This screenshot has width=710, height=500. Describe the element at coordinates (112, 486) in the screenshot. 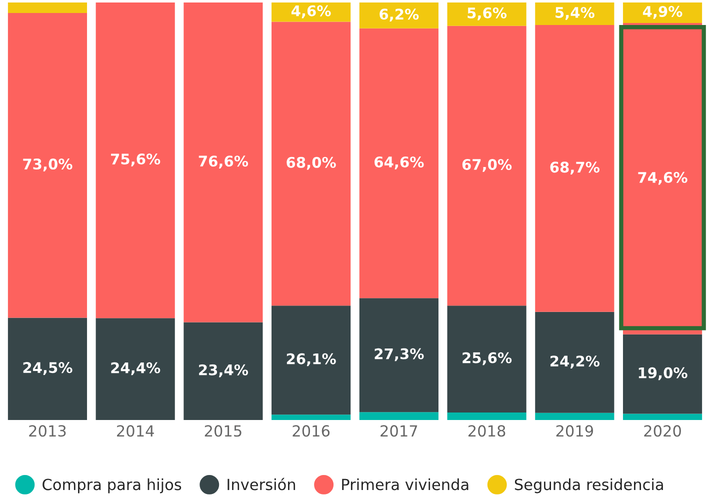

I see `legend-label: Compra para hijos` at that location.